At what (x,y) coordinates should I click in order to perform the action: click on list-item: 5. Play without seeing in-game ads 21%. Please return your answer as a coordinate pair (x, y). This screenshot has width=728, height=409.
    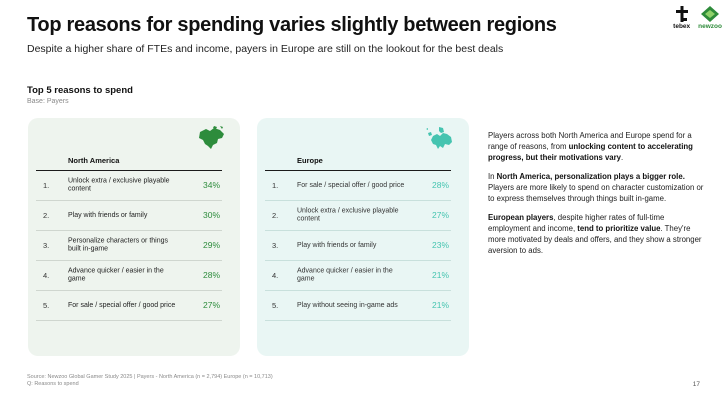
    Looking at the image, I should click on (358, 306).